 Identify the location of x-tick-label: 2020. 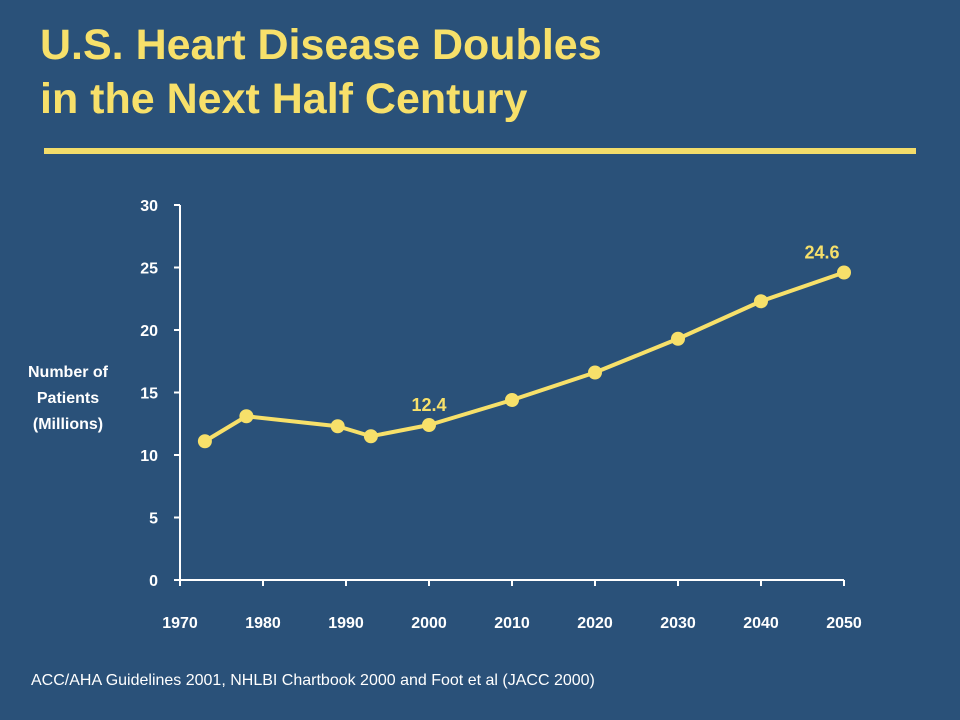
(595, 623).